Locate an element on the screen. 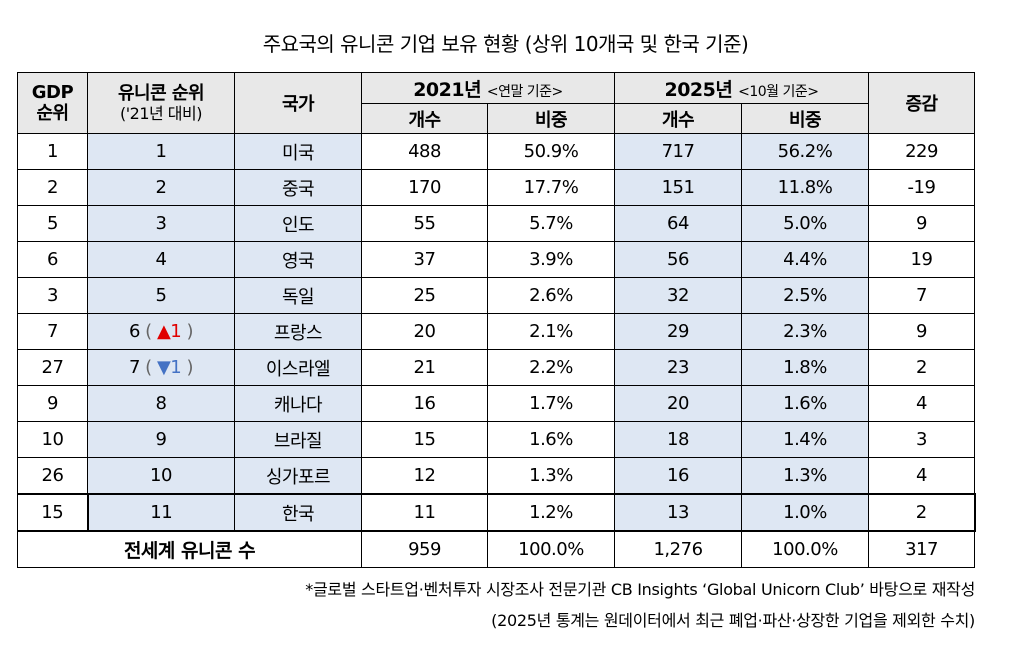  change-cell: 229 is located at coordinates (921, 151).